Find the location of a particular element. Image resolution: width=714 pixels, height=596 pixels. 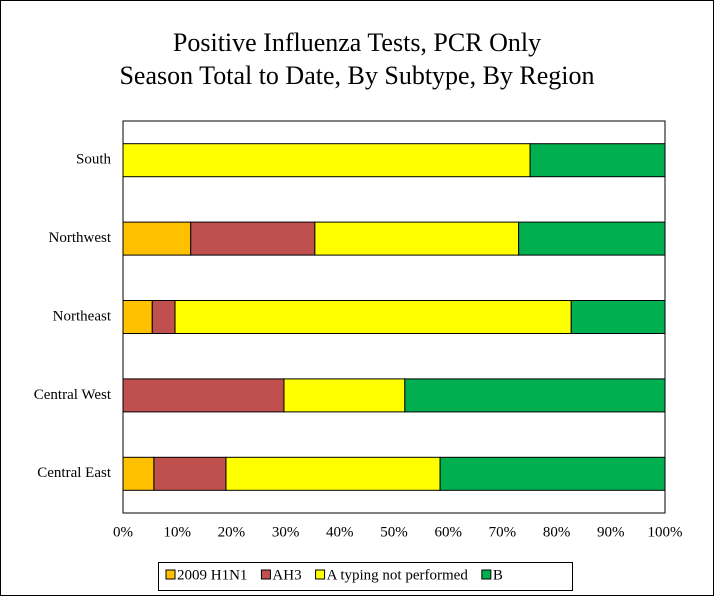

y-tick-label: Central West is located at coordinates (73, 395).